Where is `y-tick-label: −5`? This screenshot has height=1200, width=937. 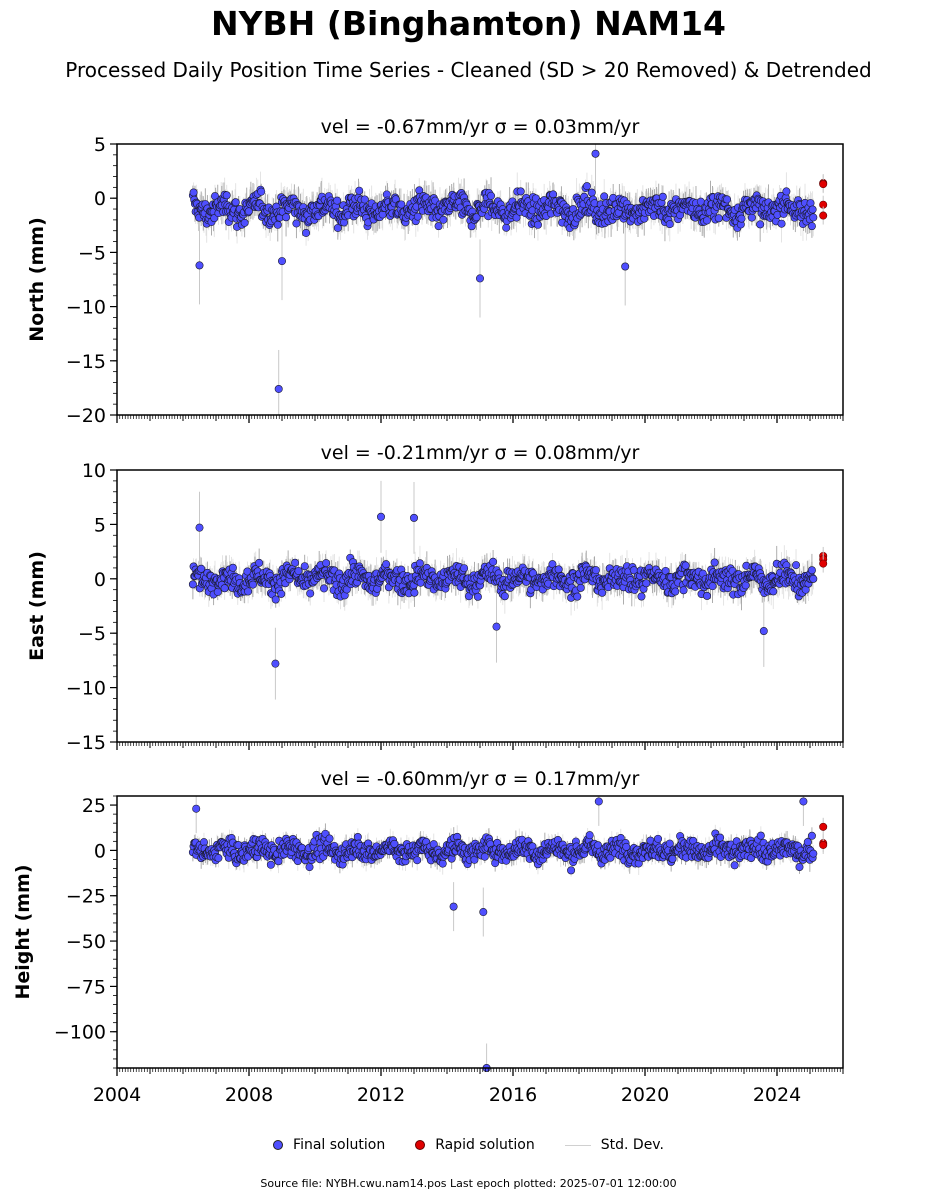 y-tick-label: −5 is located at coordinates (92, 253).